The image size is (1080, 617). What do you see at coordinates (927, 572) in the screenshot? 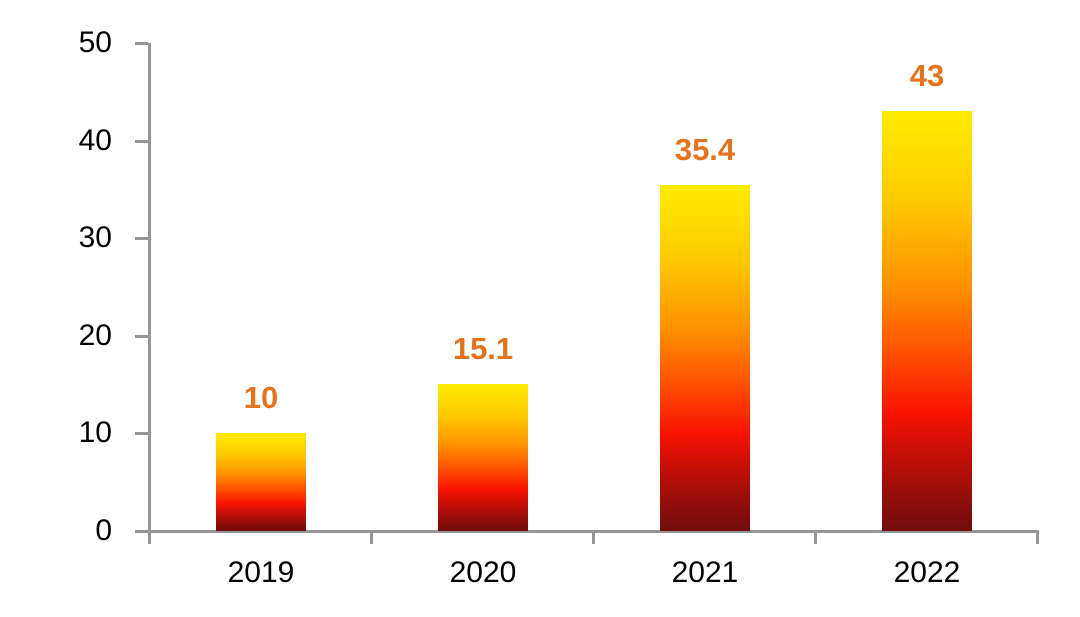
I see `x-axis-tick-label-2022: 2022` at bounding box center [927, 572].